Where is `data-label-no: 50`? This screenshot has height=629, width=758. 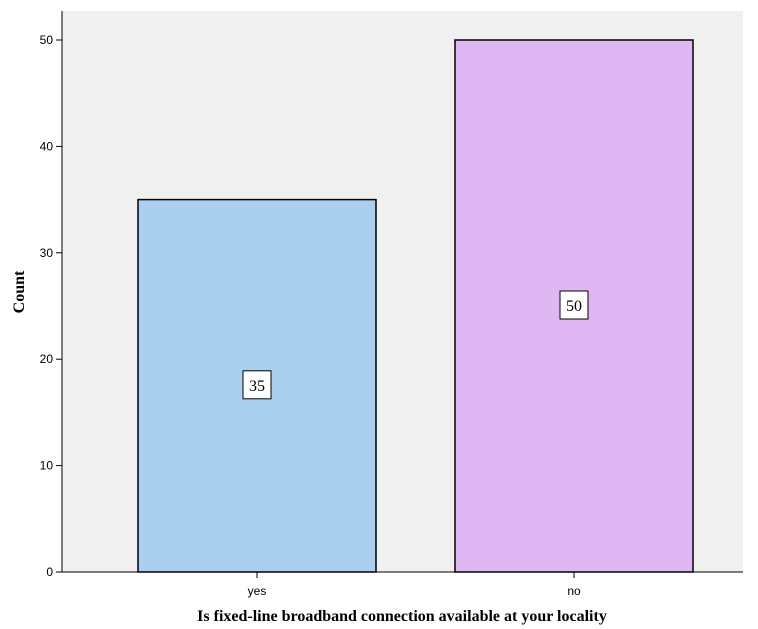
data-label-no: 50 is located at coordinates (574, 306).